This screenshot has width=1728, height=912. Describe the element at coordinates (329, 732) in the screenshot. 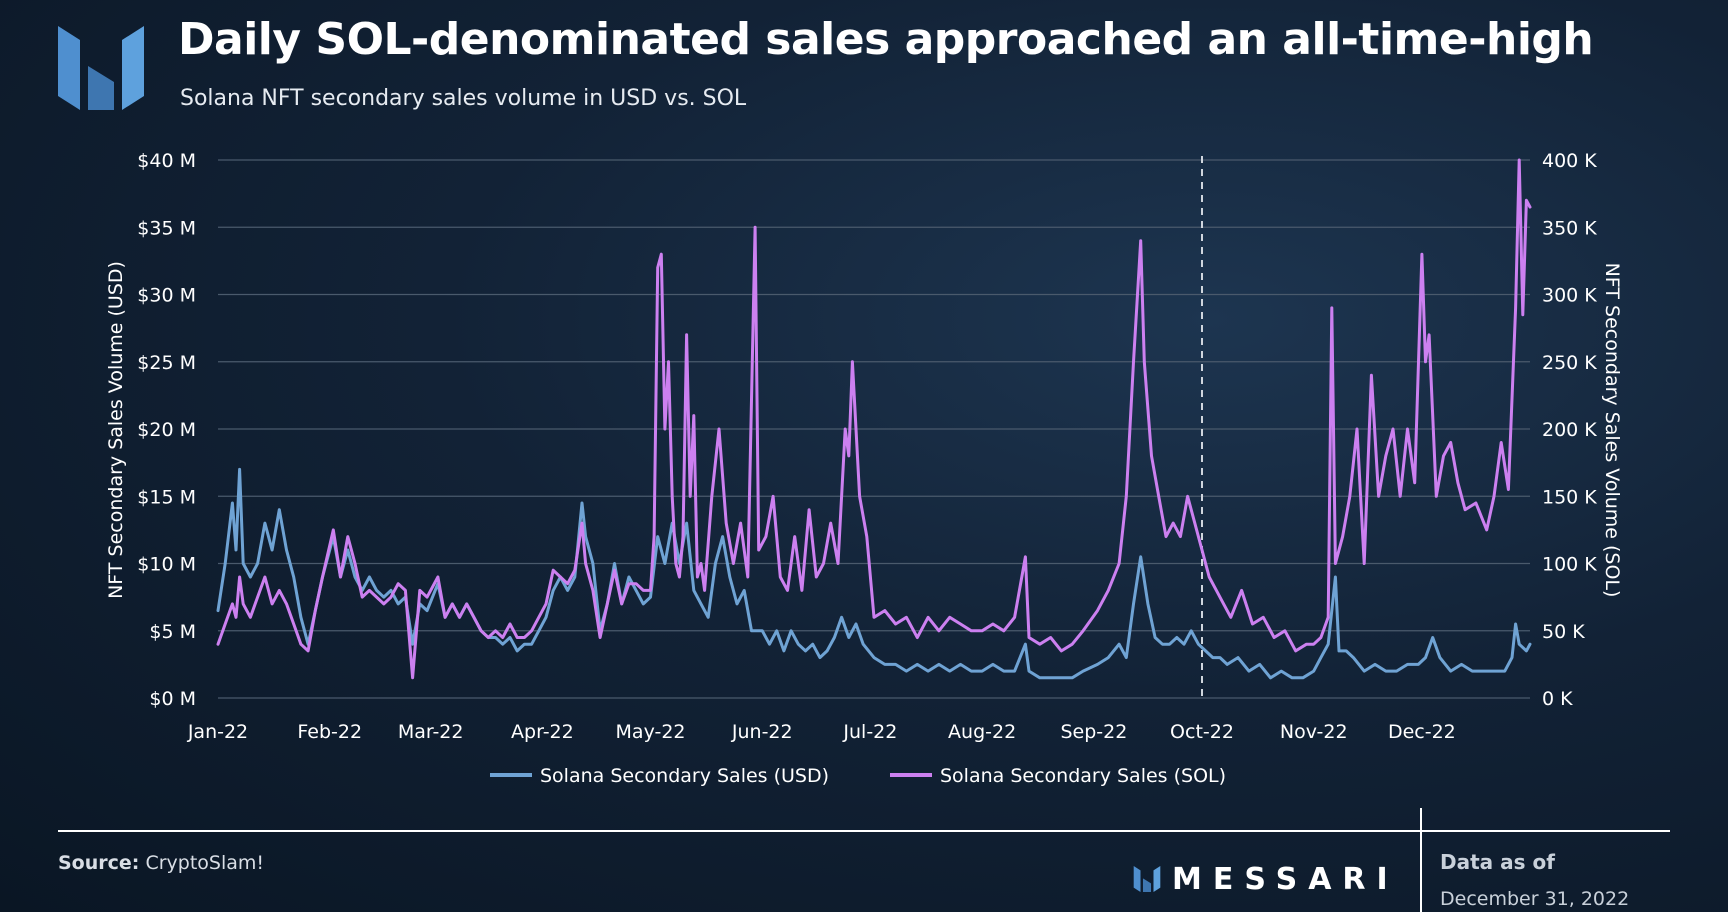

I see `x-tick-label: Feb-22` at that location.